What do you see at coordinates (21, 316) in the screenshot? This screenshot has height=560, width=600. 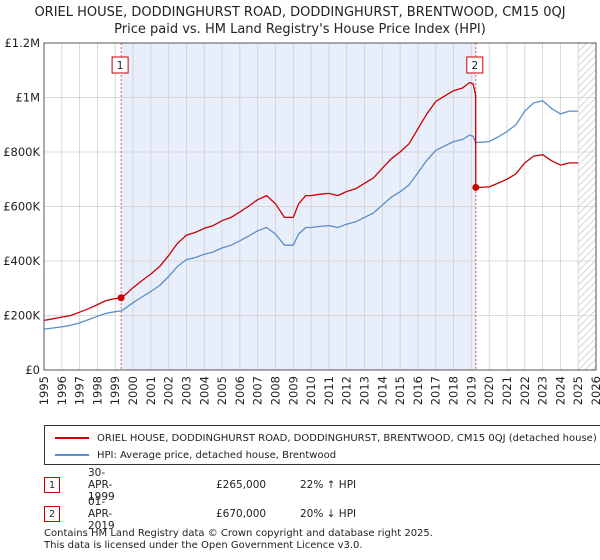 I see `y-tick-label: £200K` at bounding box center [21, 316].